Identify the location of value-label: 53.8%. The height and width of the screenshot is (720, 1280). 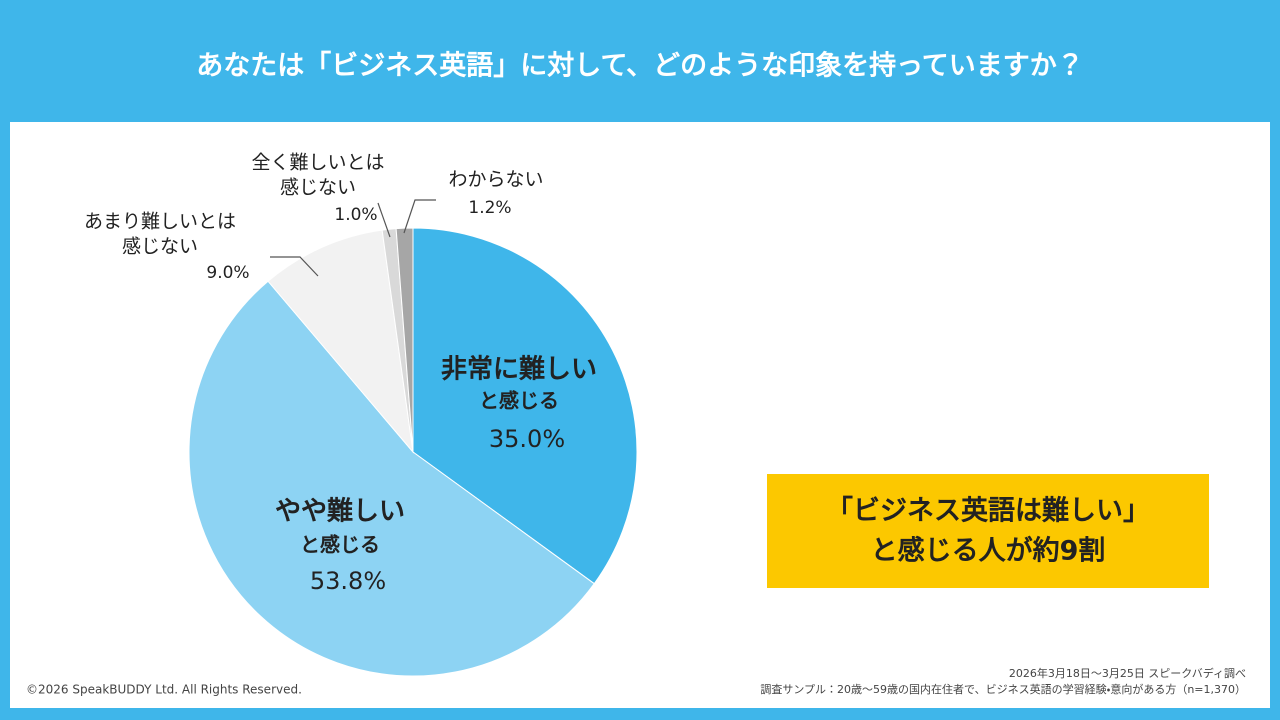
(348, 581).